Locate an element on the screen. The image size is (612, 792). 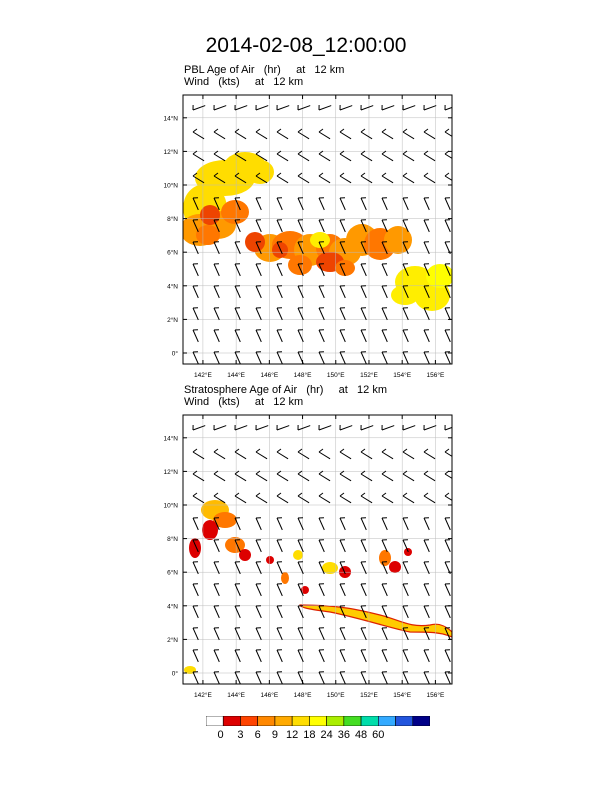
colorbar-label: 0 is located at coordinates (220, 735).